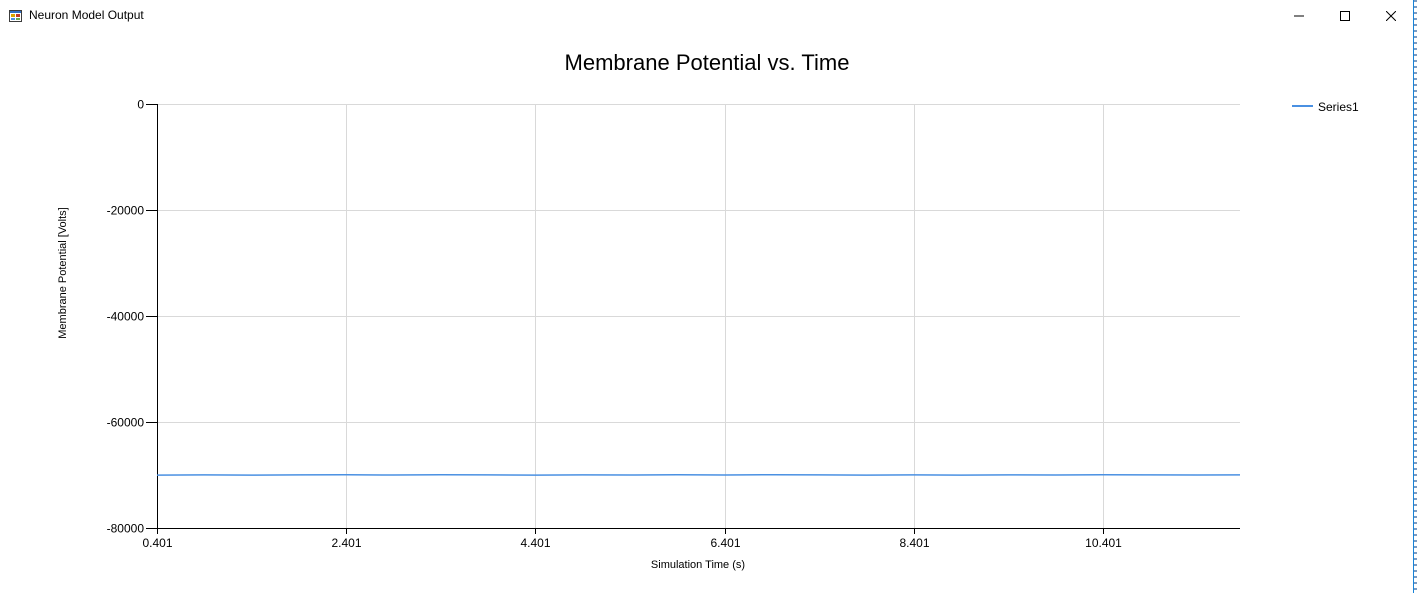 This screenshot has width=1417, height=593. I want to click on minimize-button, so click(1299, 15).